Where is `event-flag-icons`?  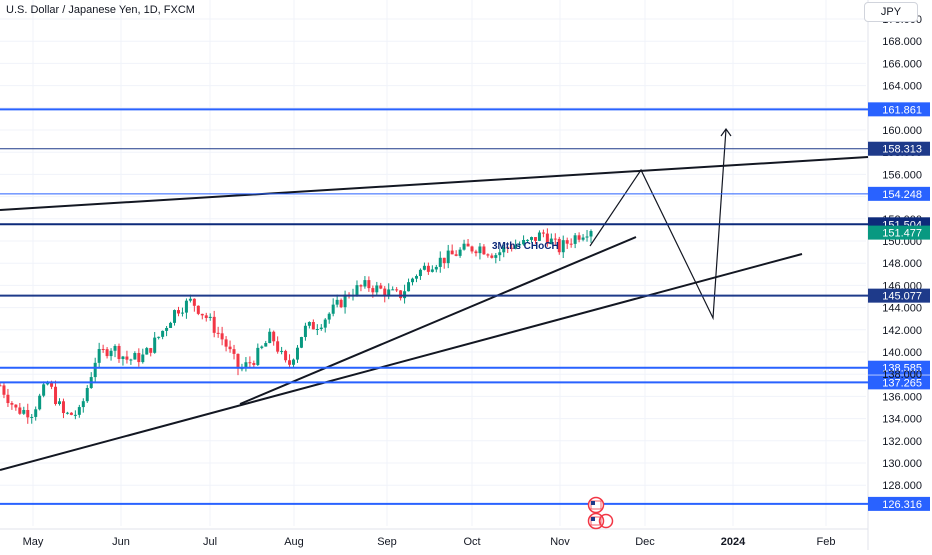 event-flag-icons is located at coordinates (600, 513).